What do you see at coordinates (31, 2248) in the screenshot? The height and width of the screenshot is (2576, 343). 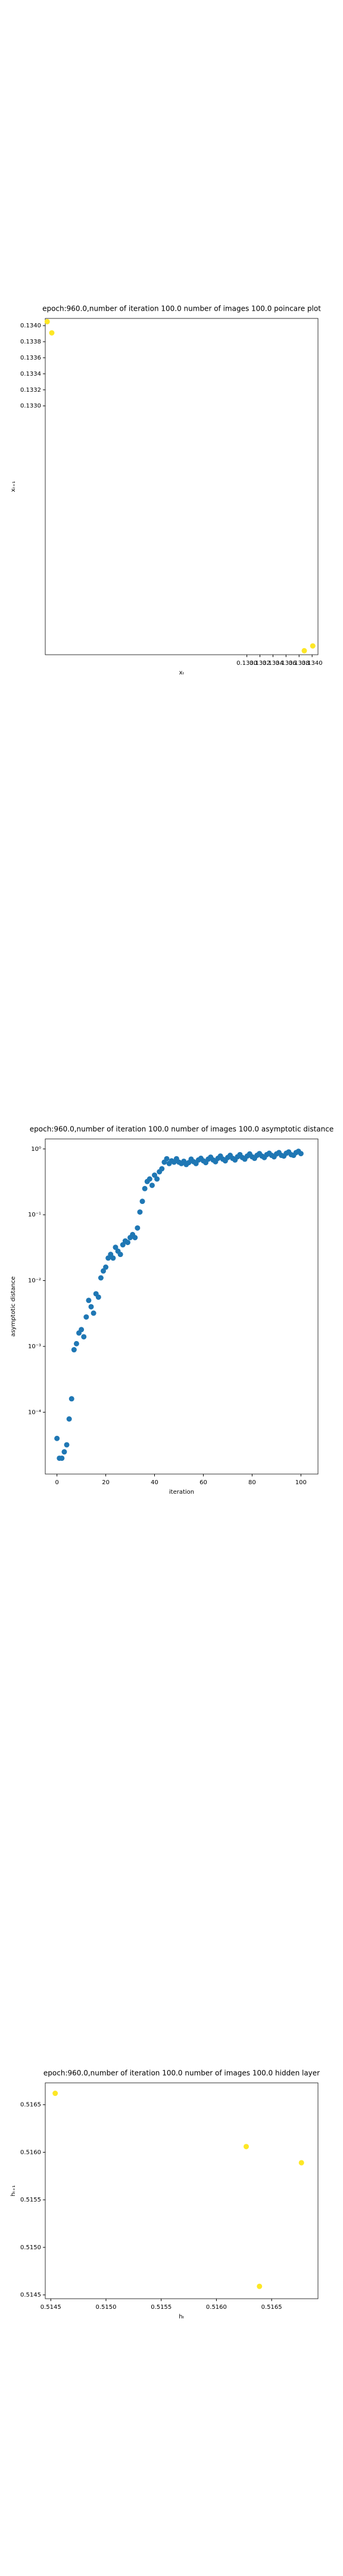 I see `y-tick-label: 0.5150` at bounding box center [31, 2248].